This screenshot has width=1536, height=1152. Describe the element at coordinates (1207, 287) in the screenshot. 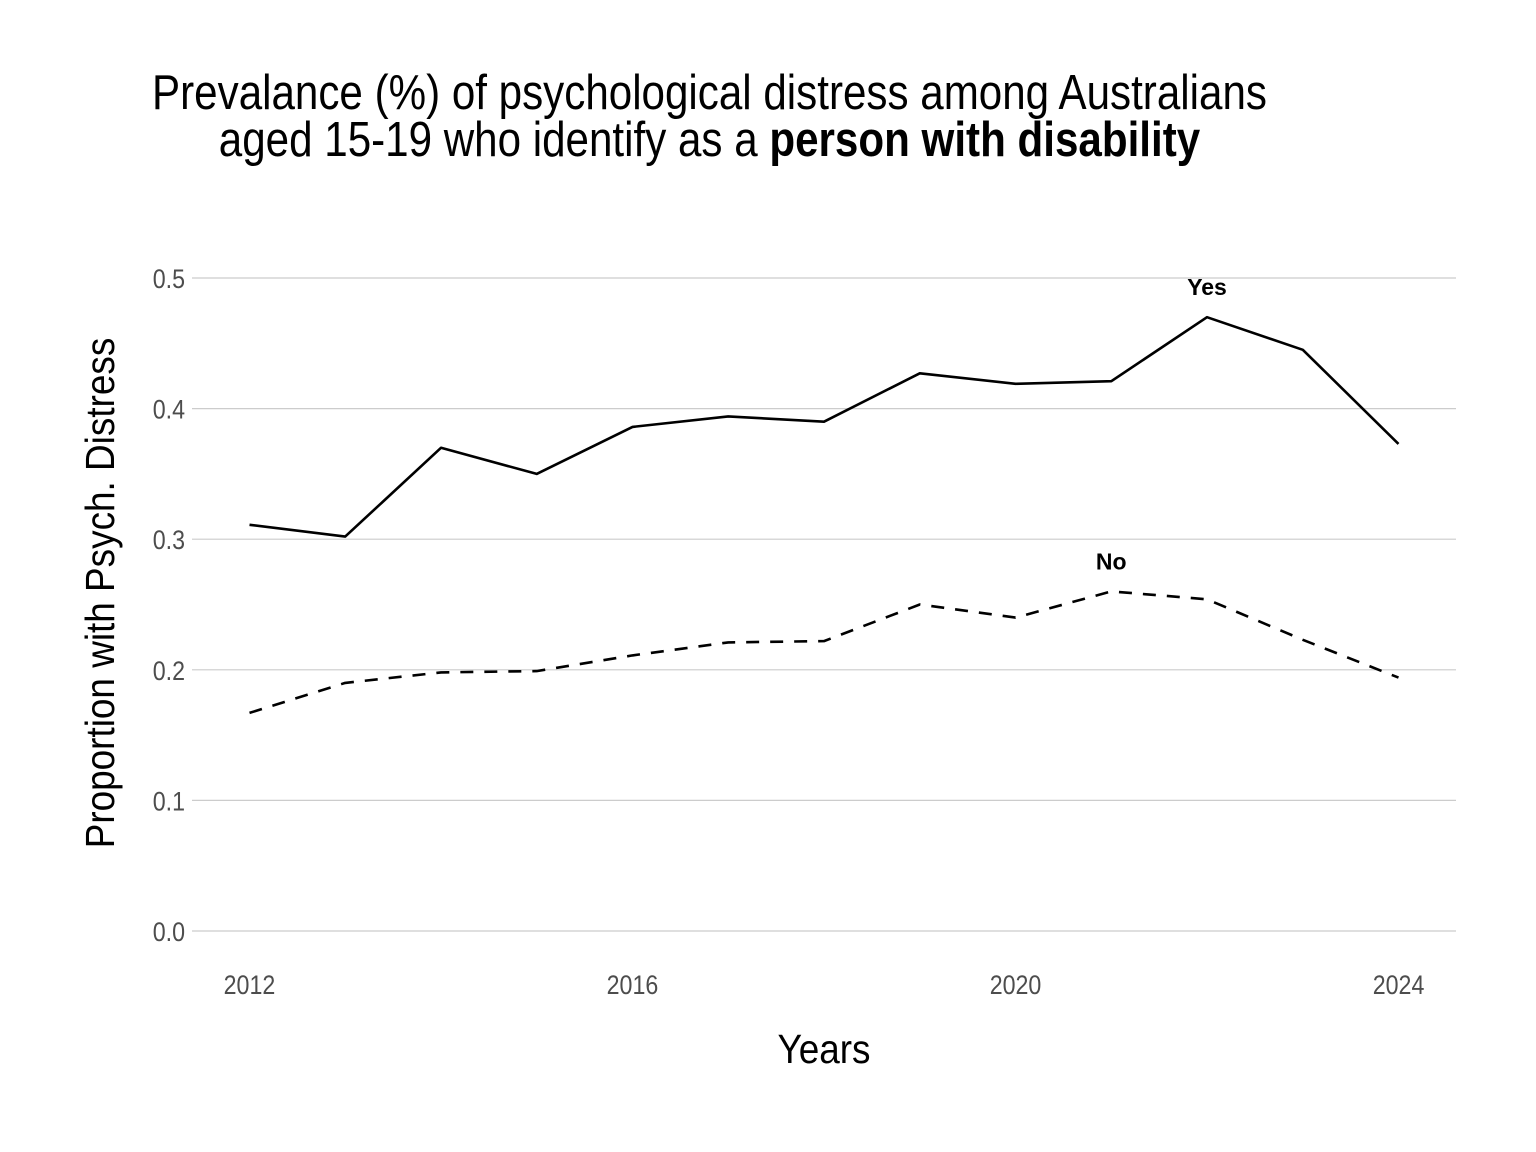

I see `series-label-yes: Yes` at that location.